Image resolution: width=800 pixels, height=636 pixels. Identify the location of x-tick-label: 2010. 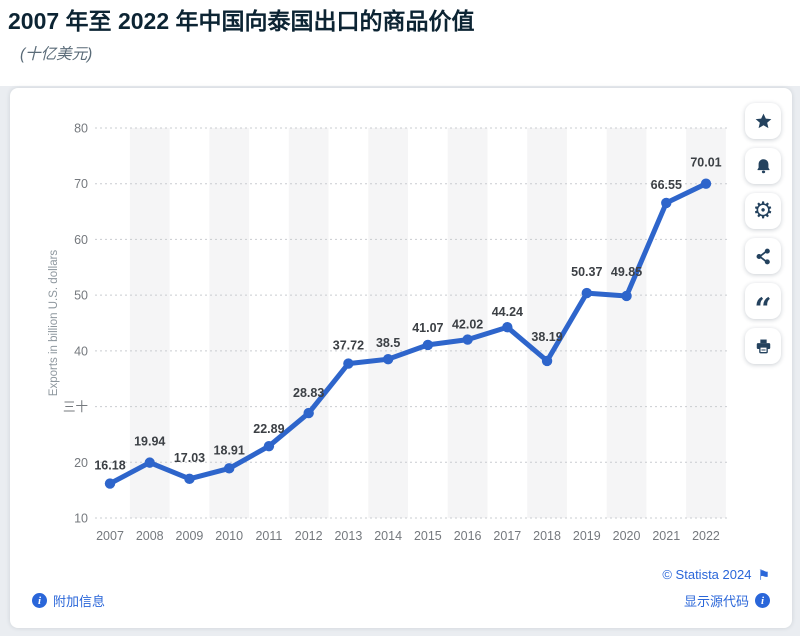
(229, 536).